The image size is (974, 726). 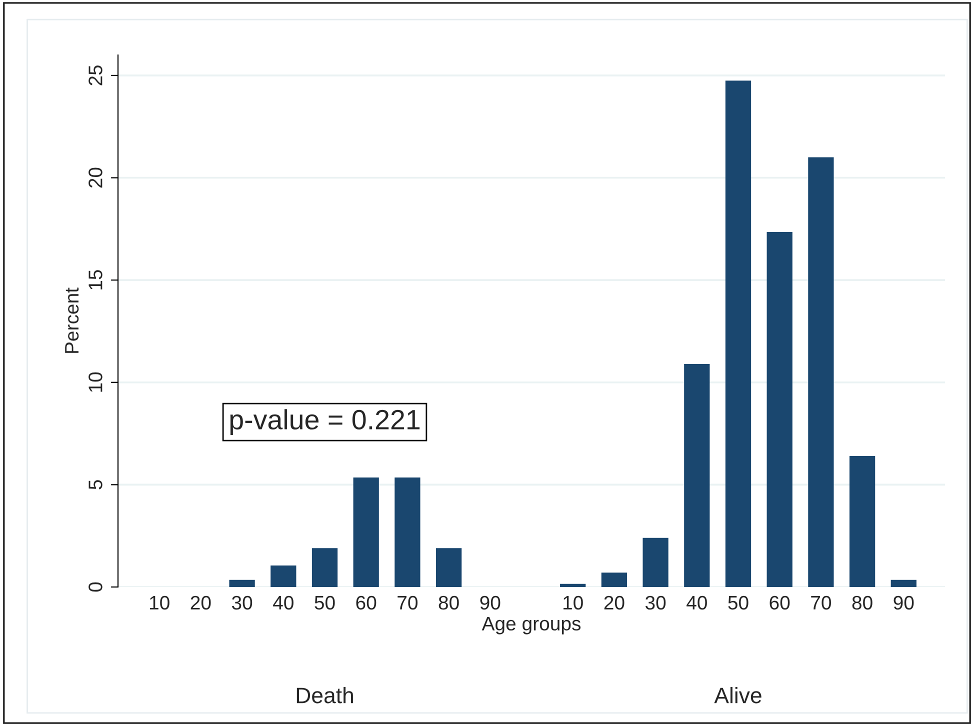 I want to click on text: Alive, so click(x=738, y=695).